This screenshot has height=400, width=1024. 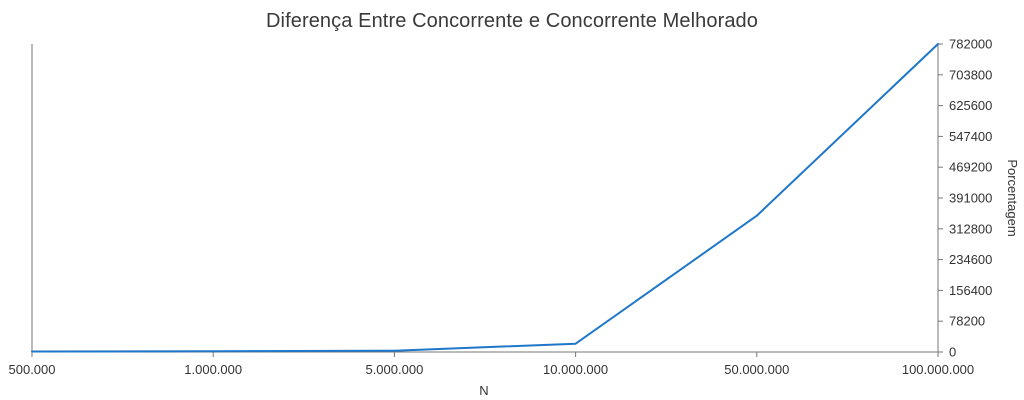 I want to click on y-tick-label: 78200, so click(x=967, y=321).